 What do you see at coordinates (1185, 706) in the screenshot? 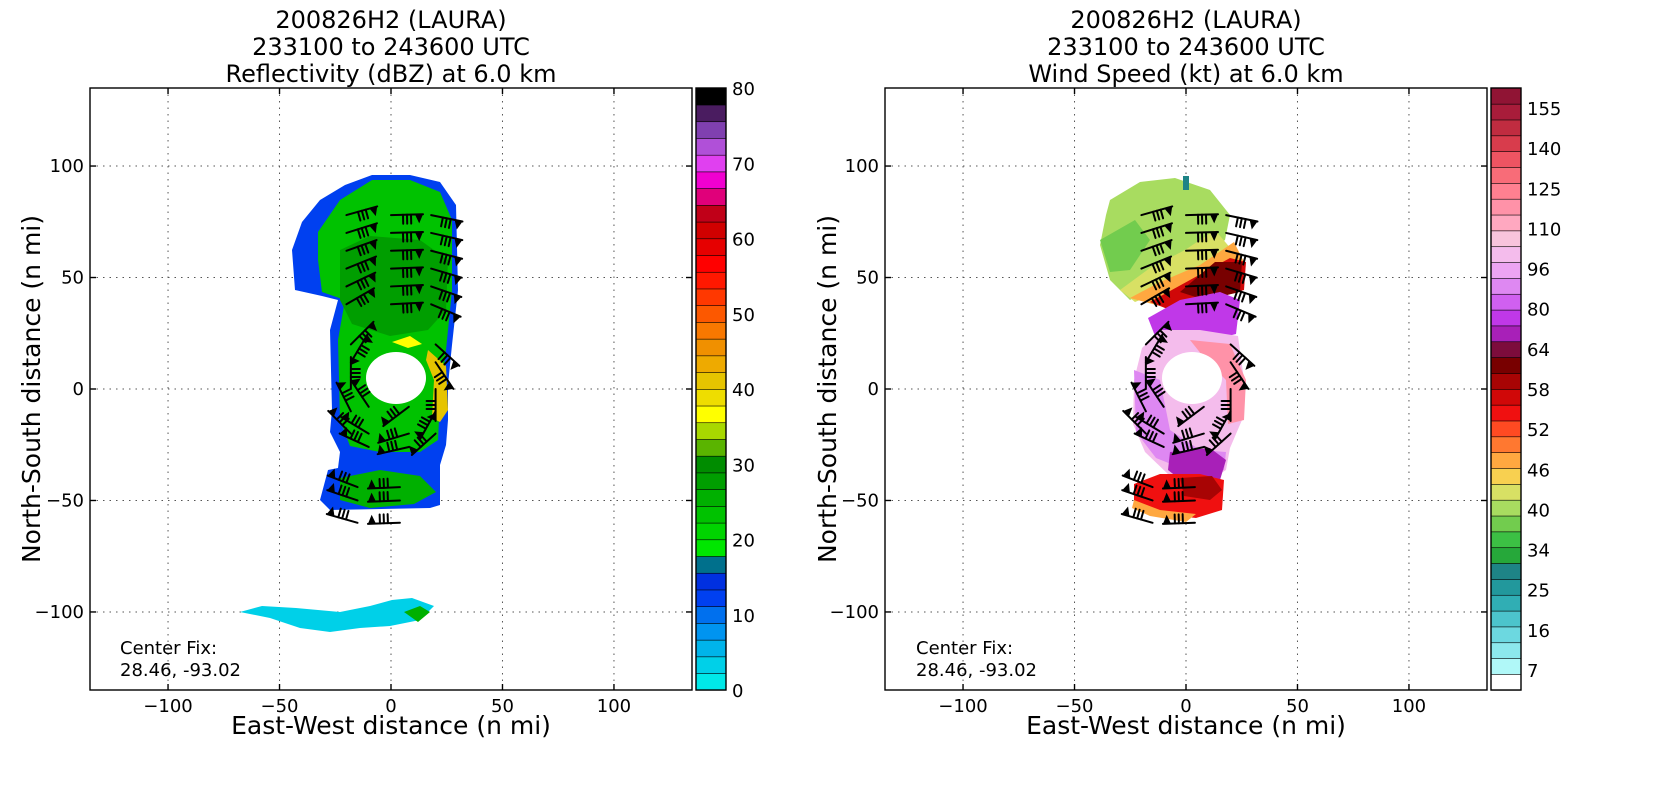
I see `windspeed-x-tick-label: 0` at bounding box center [1185, 706].